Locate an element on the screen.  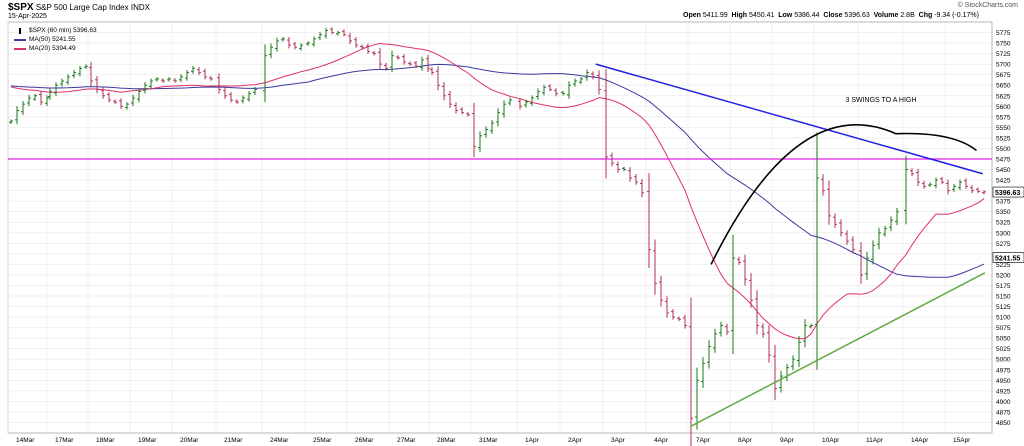
price-tag-close-text: 5396.63 is located at coordinates (1007, 193).